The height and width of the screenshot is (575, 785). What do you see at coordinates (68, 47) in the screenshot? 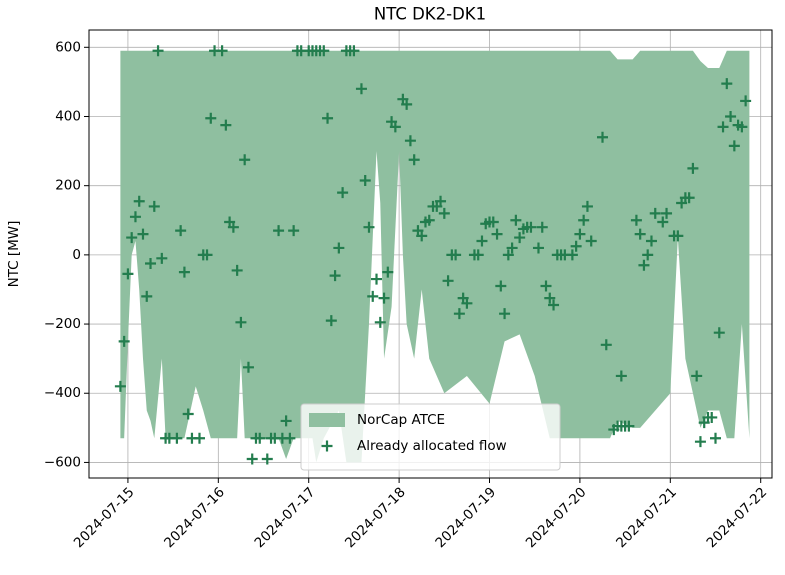
I see `y-tick-label: 600` at bounding box center [68, 47].